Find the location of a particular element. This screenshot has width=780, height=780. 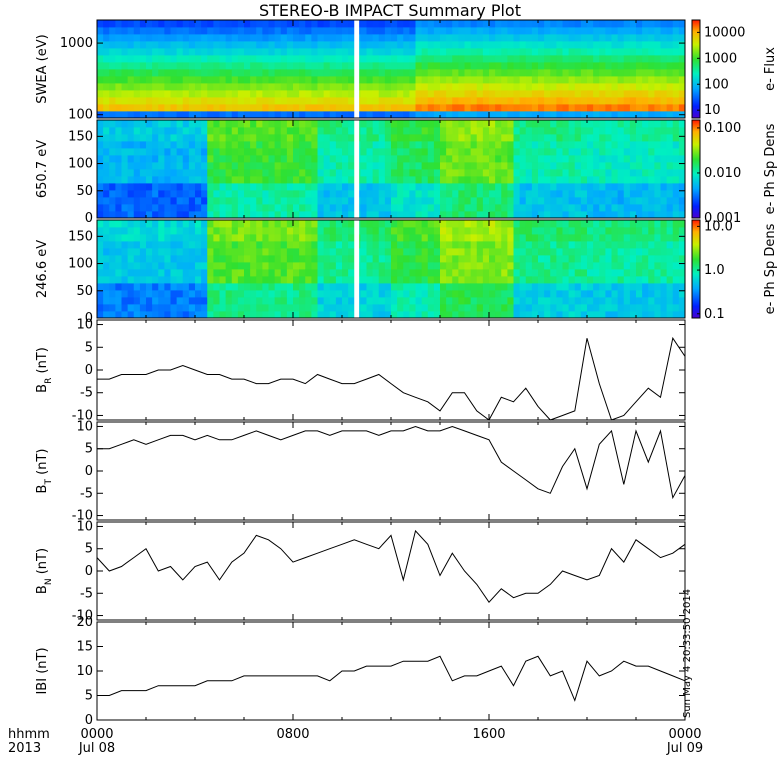

y-tick-label: 0 is located at coordinates (89, 471).